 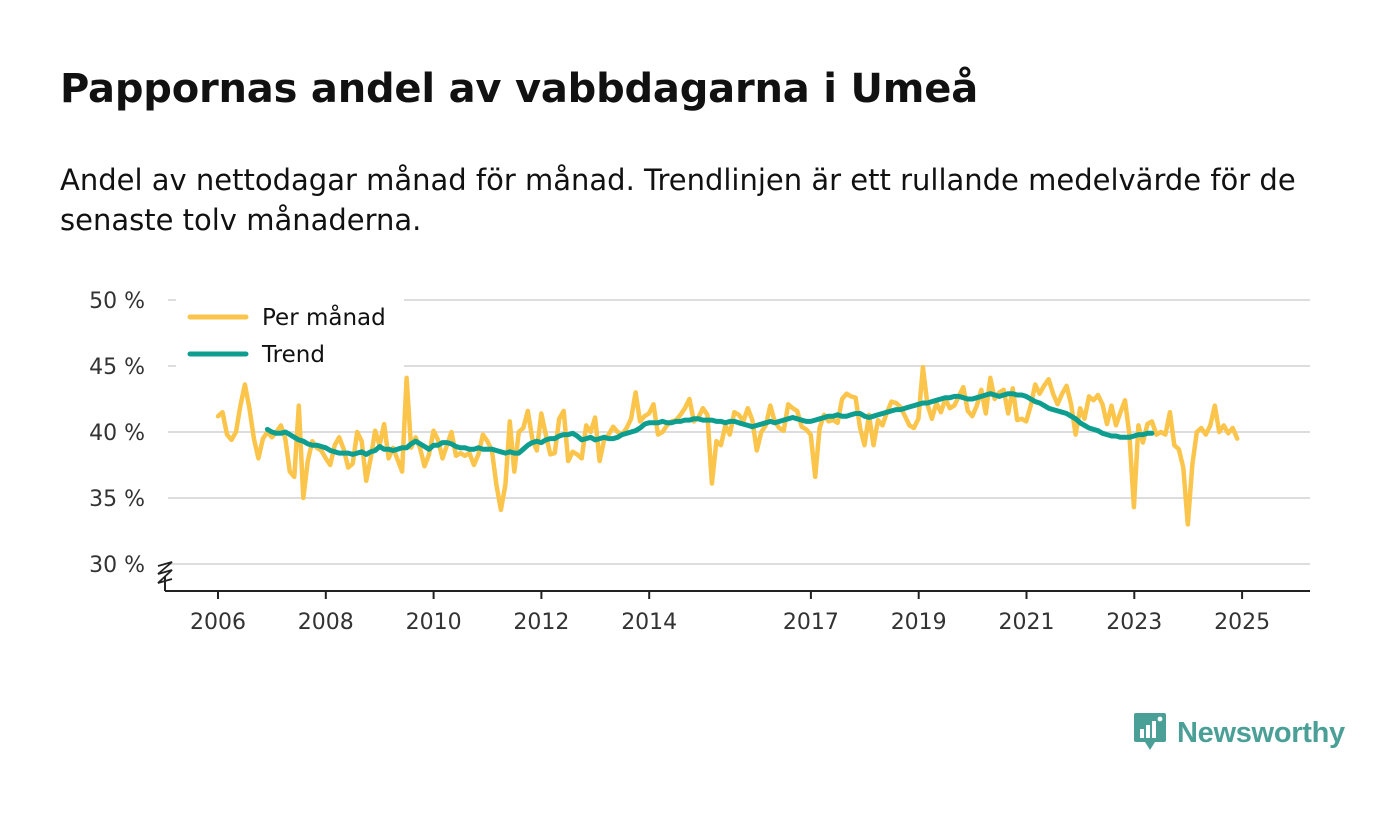 I want to click on chart-title: Pappornas andel av vabbdagarna i Umeå, so click(x=519, y=89).